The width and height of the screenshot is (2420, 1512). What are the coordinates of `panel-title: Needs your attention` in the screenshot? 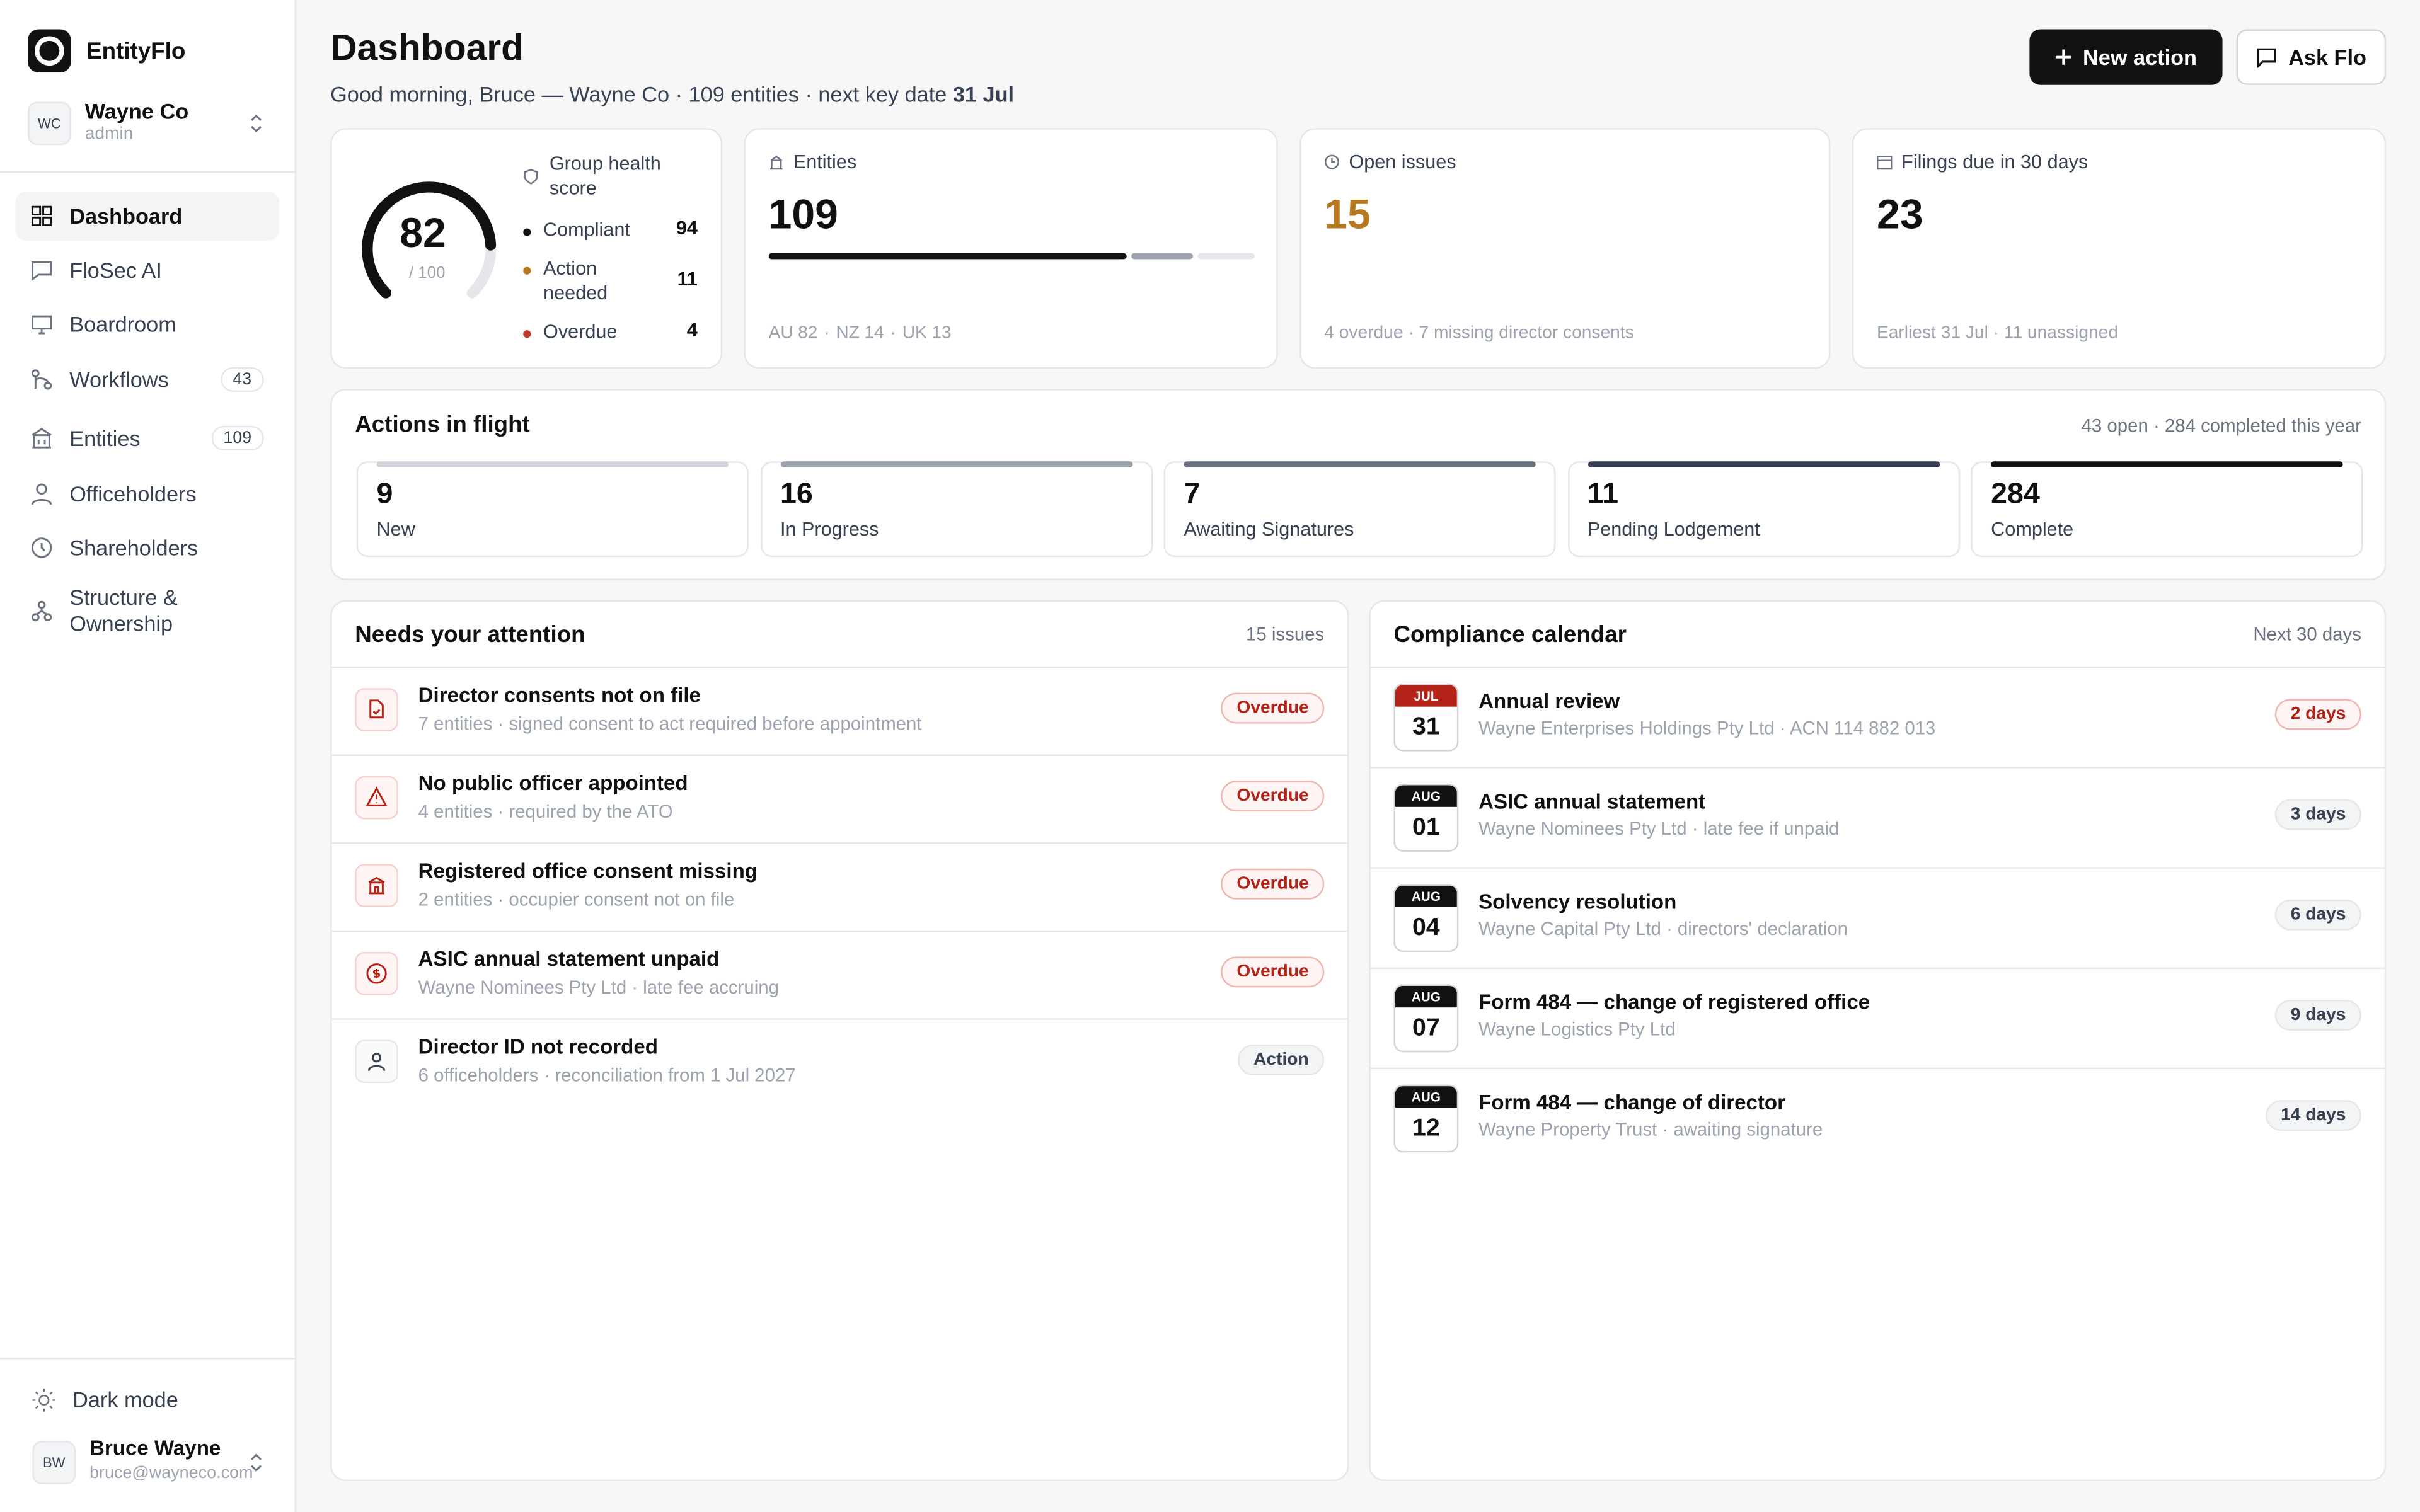 It's located at (470, 634).